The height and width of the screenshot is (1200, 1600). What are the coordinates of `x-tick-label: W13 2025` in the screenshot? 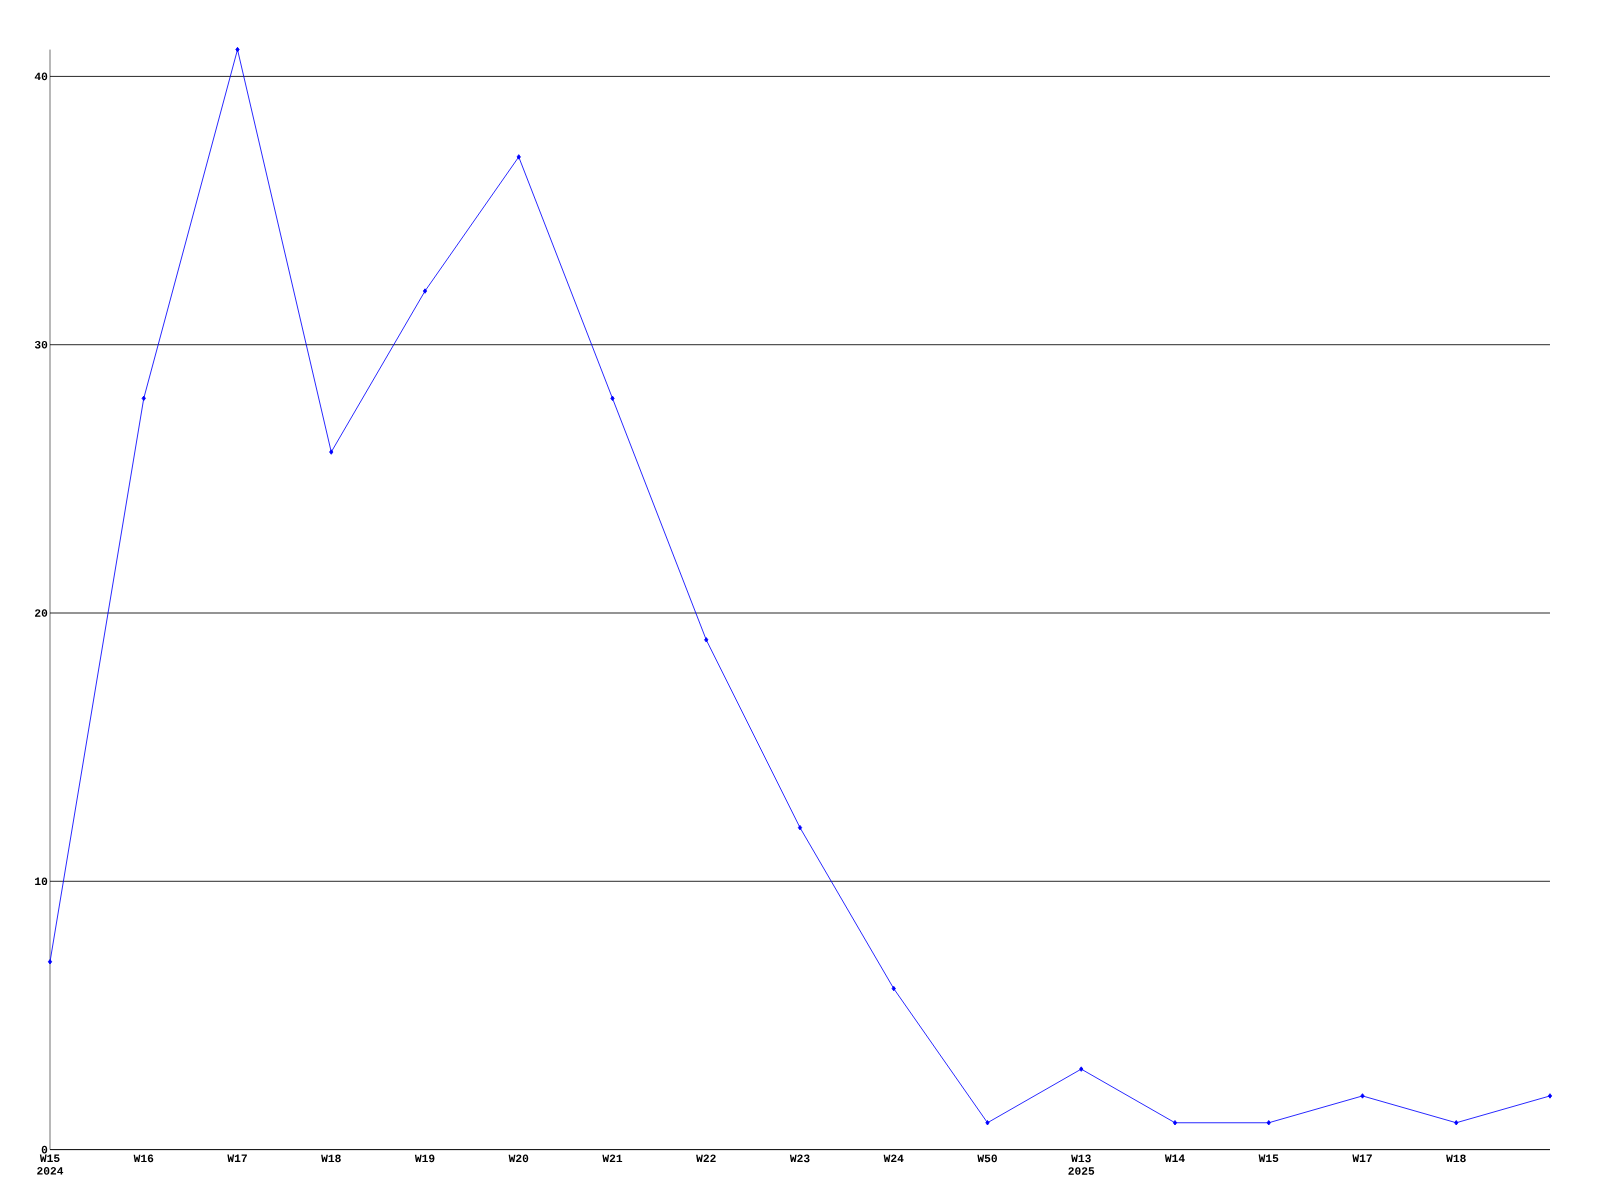 It's located at (1081, 1164).